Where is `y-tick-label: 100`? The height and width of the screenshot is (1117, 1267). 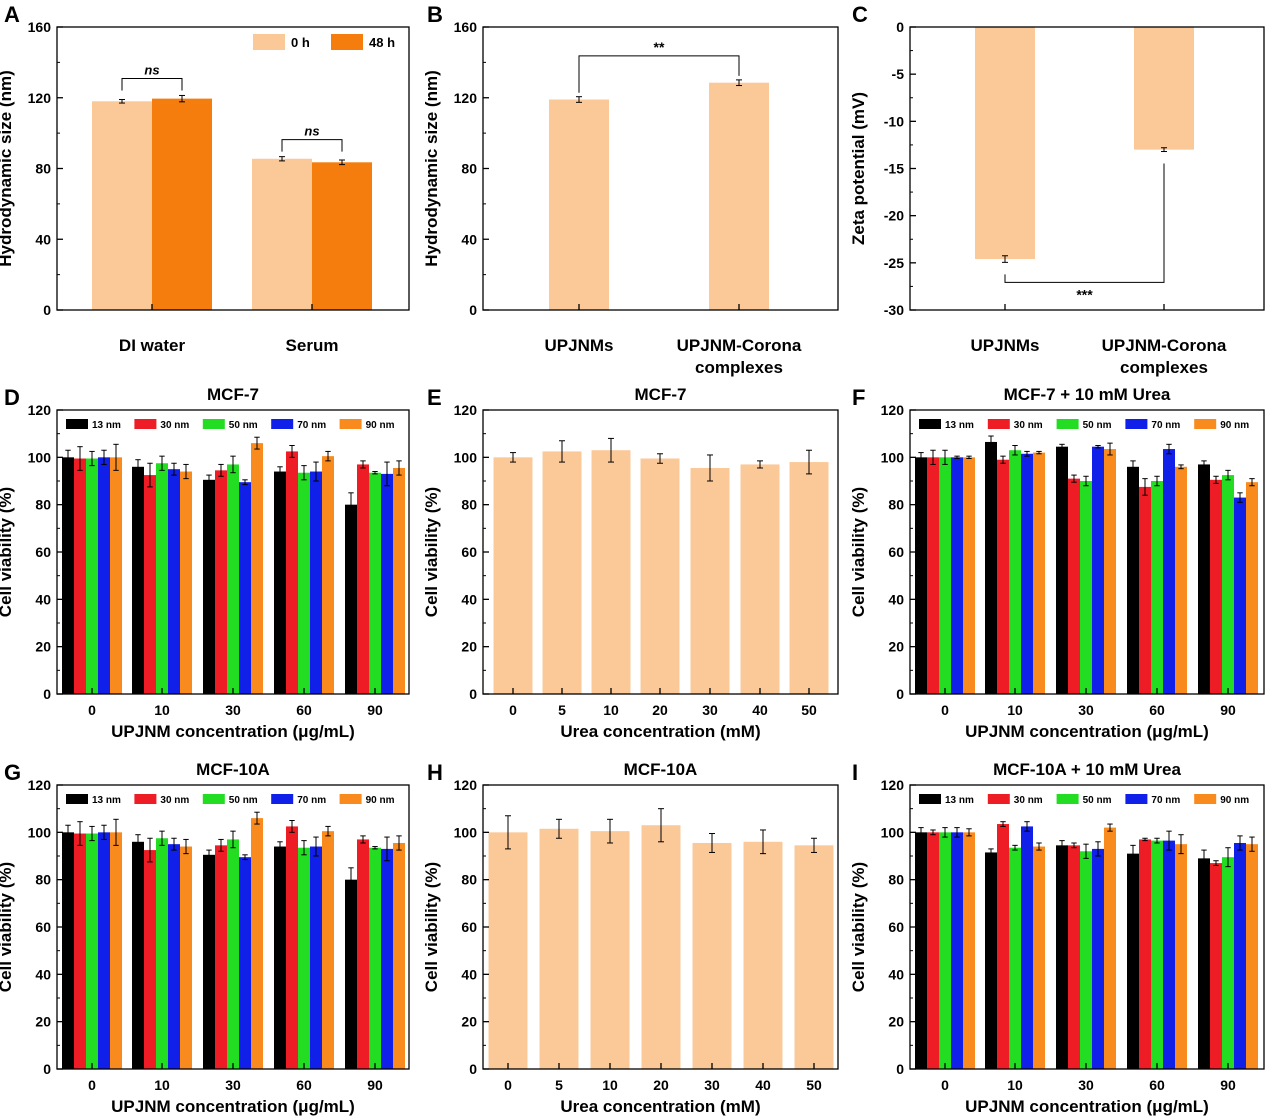 y-tick-label: 100 is located at coordinates (466, 457).